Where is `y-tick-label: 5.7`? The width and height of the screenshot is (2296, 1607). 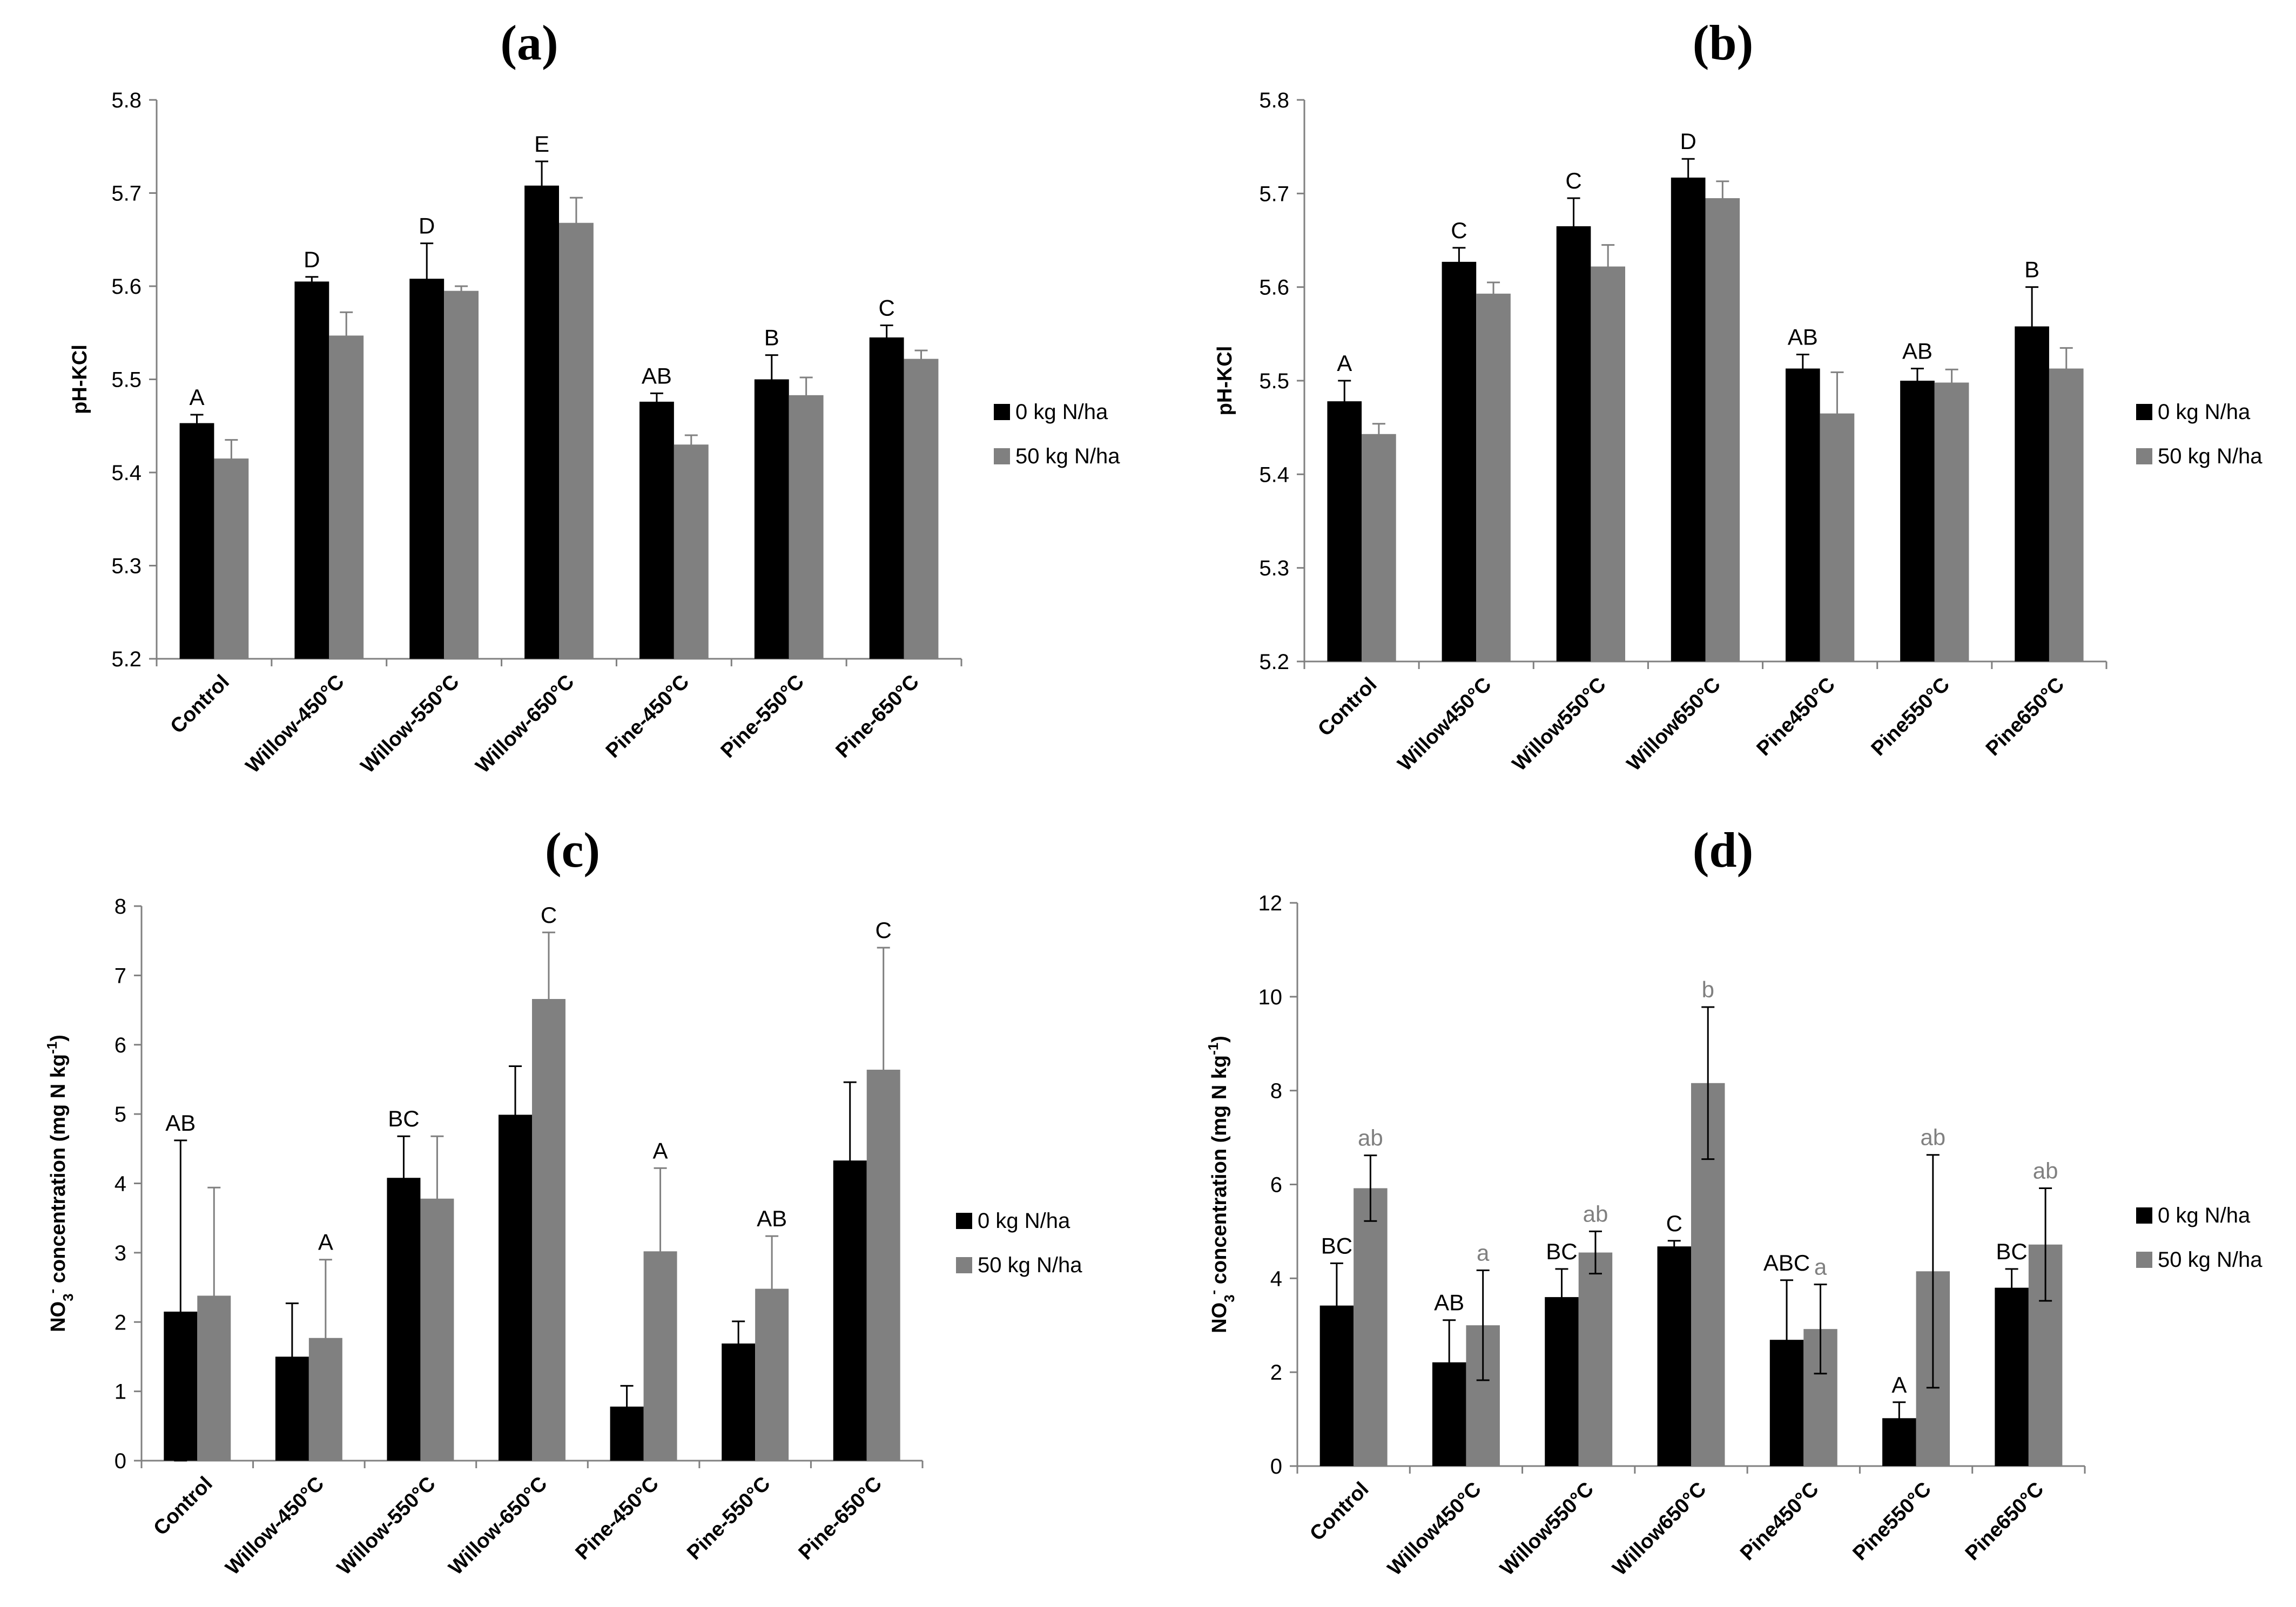
y-tick-label: 5.7 is located at coordinates (126, 194).